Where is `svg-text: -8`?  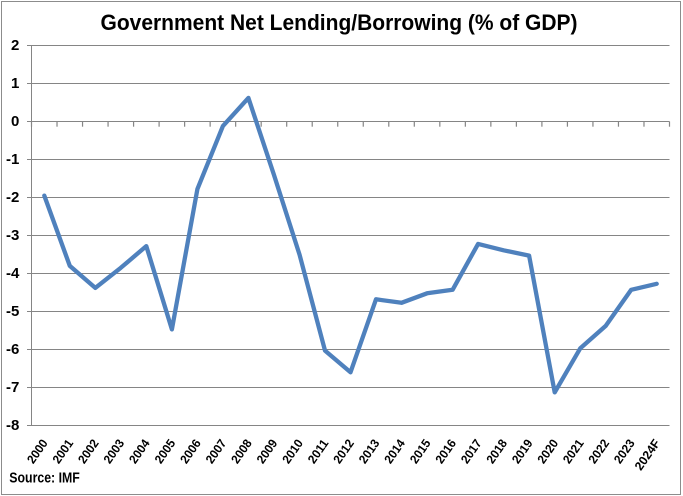
svg-text: -8 is located at coordinates (12, 425).